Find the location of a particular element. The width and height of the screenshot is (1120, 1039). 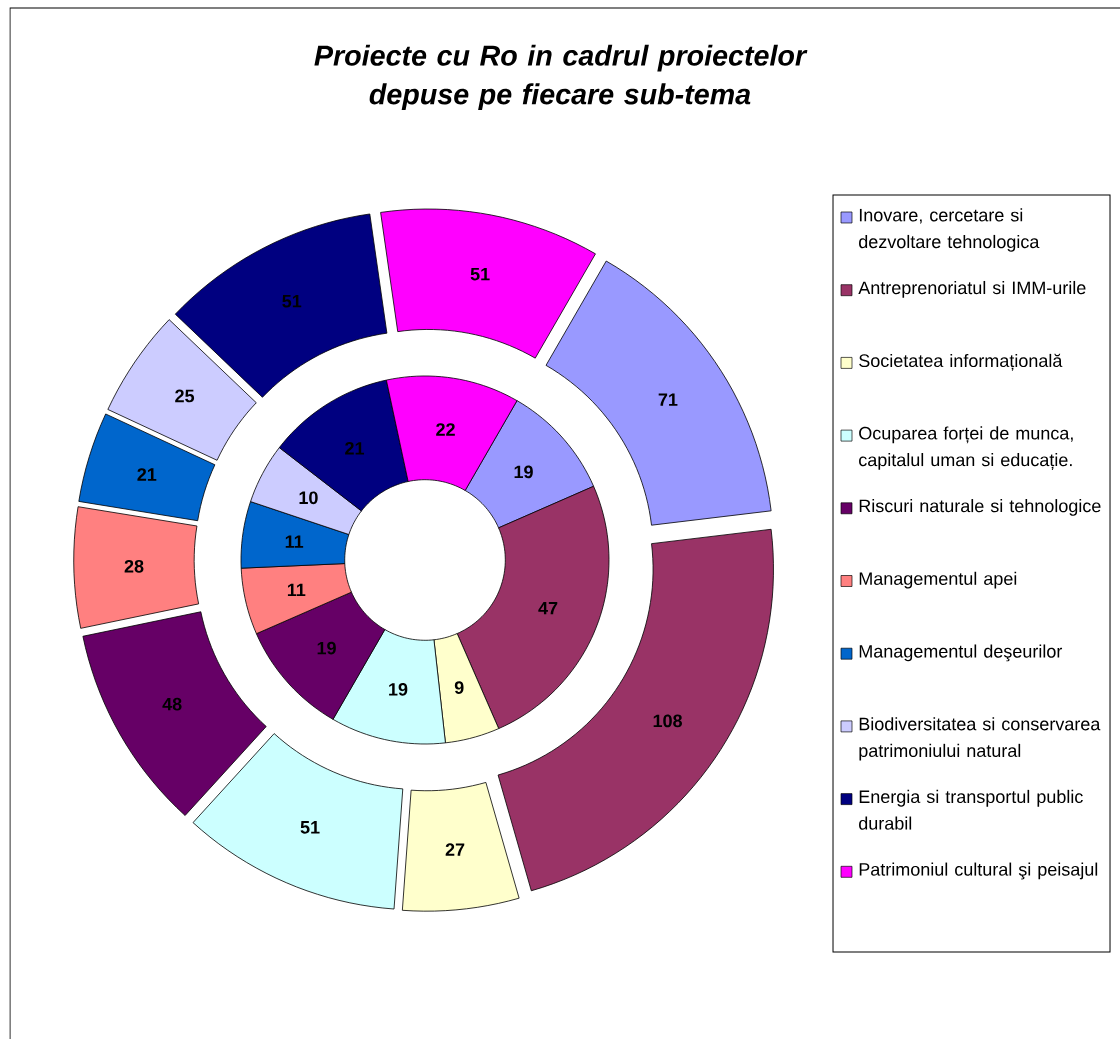

data-label: 71 is located at coordinates (668, 399).